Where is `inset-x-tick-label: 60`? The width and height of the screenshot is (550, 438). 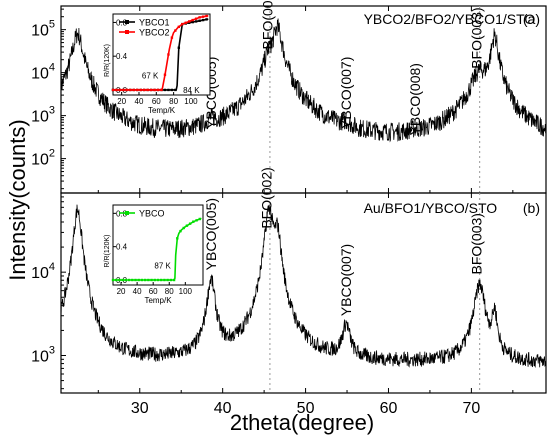 inset-x-tick-label: 60 is located at coordinates (153, 291).